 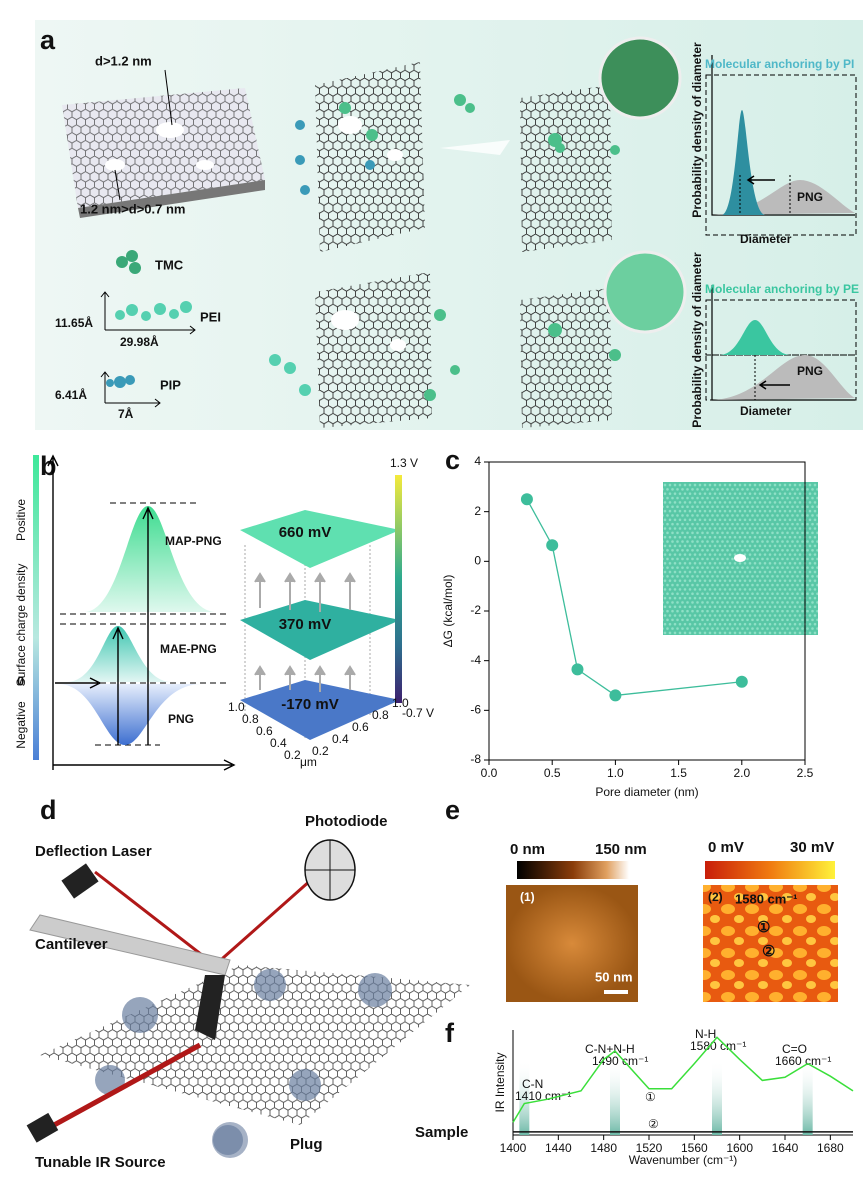 What do you see at coordinates (614, 976) in the screenshot?
I see `scale-label: 50 nm` at bounding box center [614, 976].